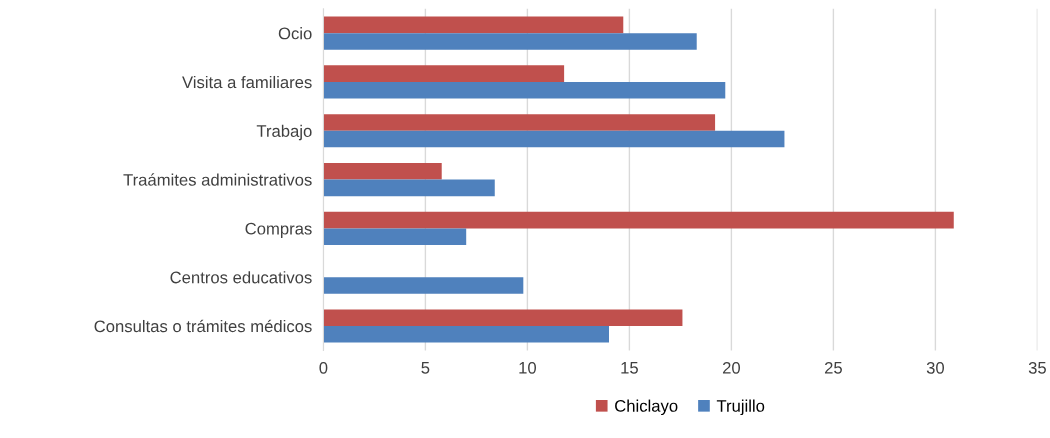  Describe the element at coordinates (629, 368) in the screenshot. I see `x-tick-label: 15` at that location.